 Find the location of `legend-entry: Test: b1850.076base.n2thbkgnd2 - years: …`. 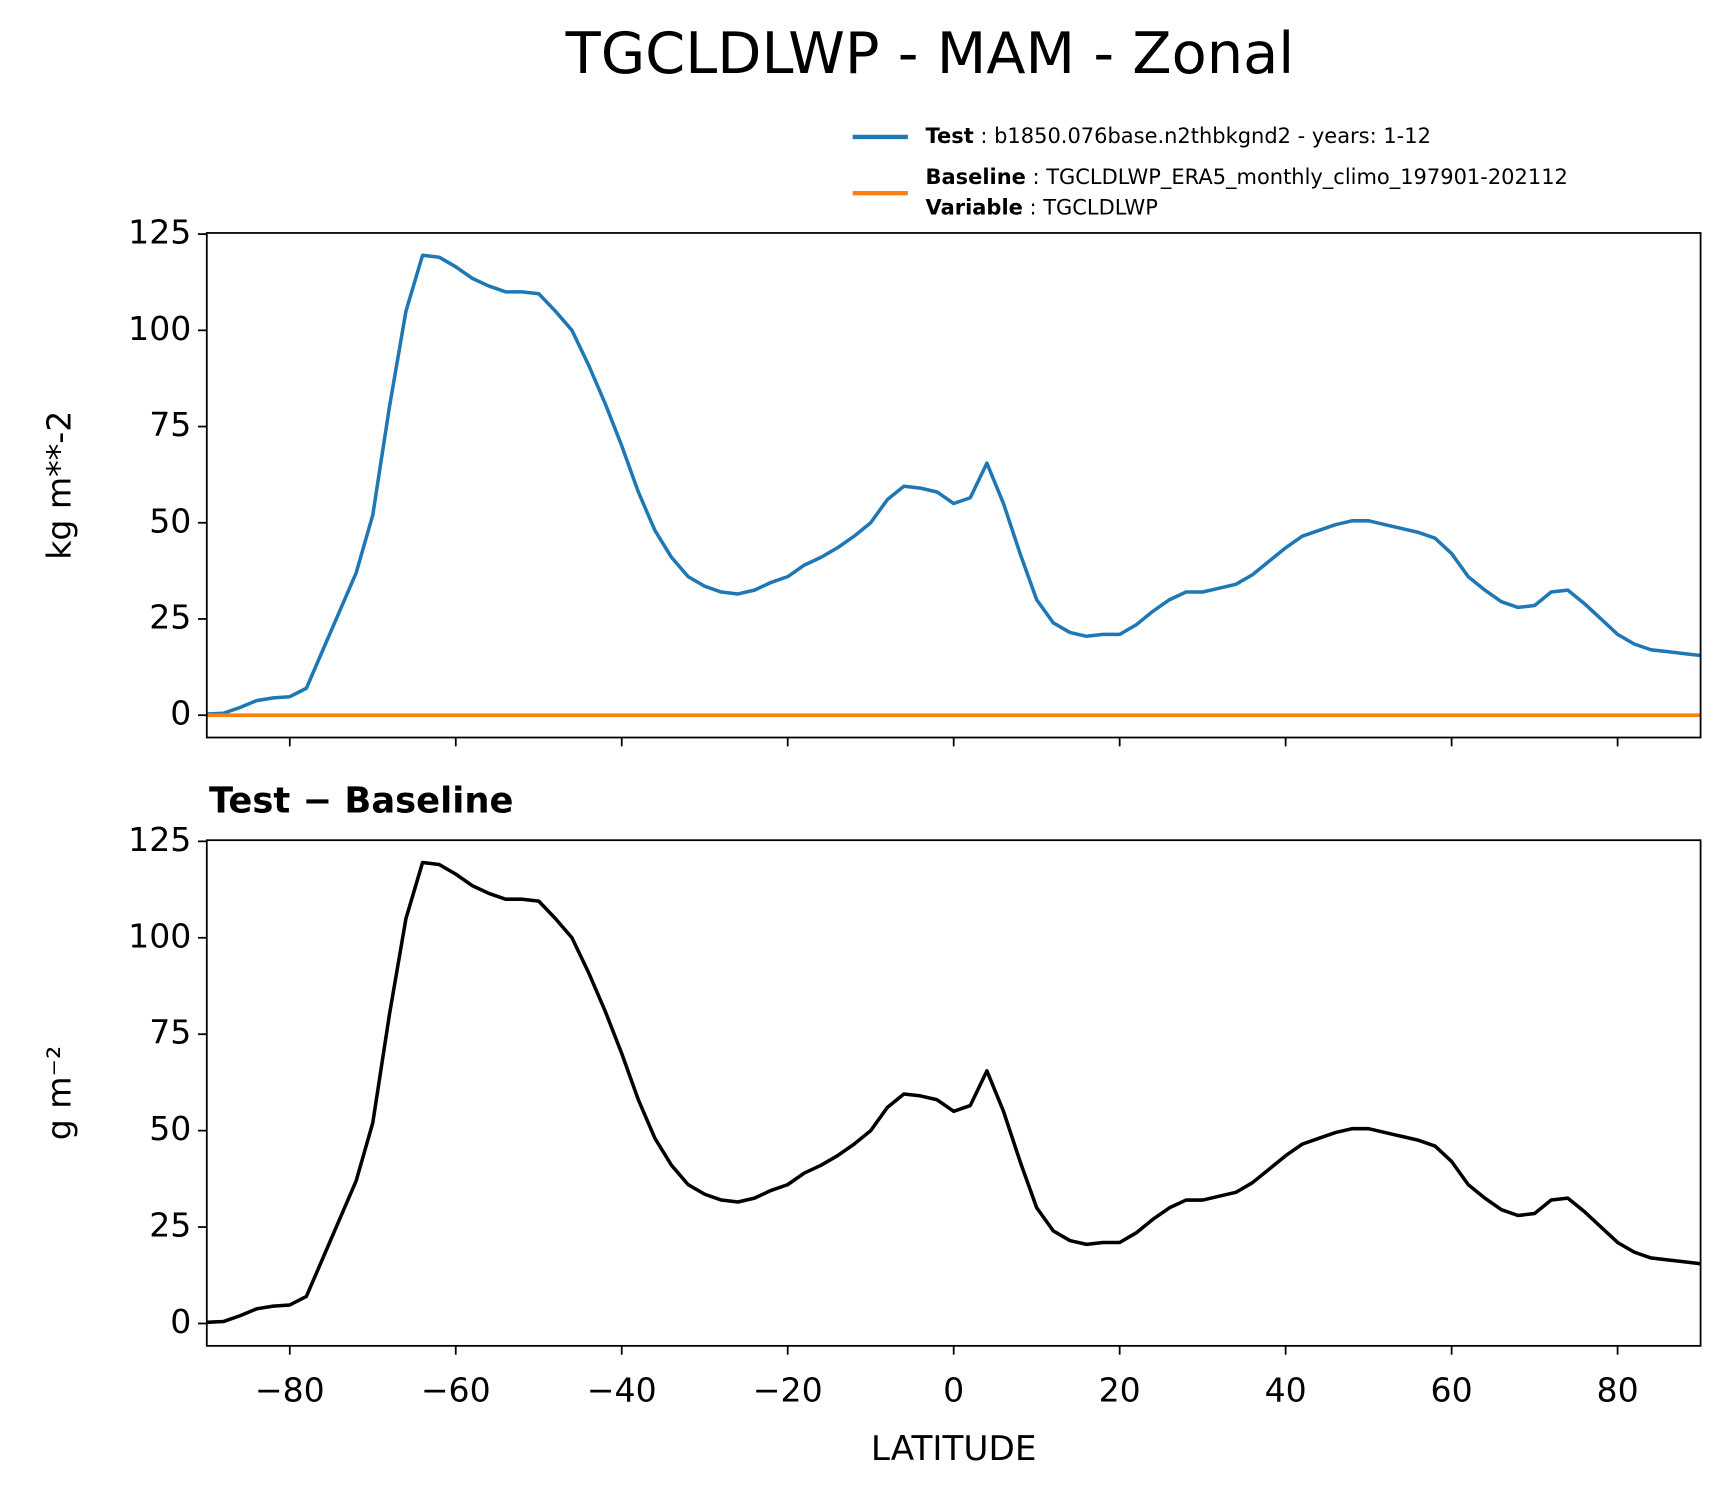

legend-entry: Test: b1850.076base.n2thbkgnd2 - years: … is located at coordinates (1178, 136).